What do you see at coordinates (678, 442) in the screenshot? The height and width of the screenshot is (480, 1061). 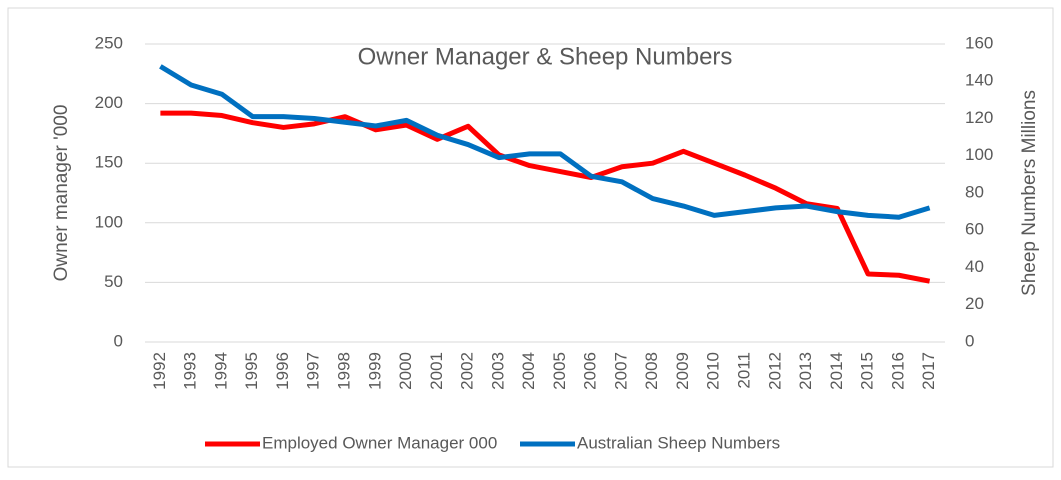 I see `legend-label: Australian Sheep Numbers` at bounding box center [678, 442].